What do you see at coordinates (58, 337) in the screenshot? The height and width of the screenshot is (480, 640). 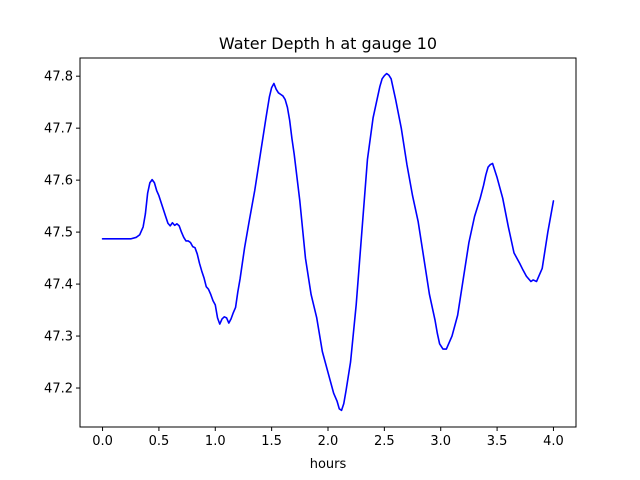 I see `y-tick-label: 47.3` at bounding box center [58, 337].